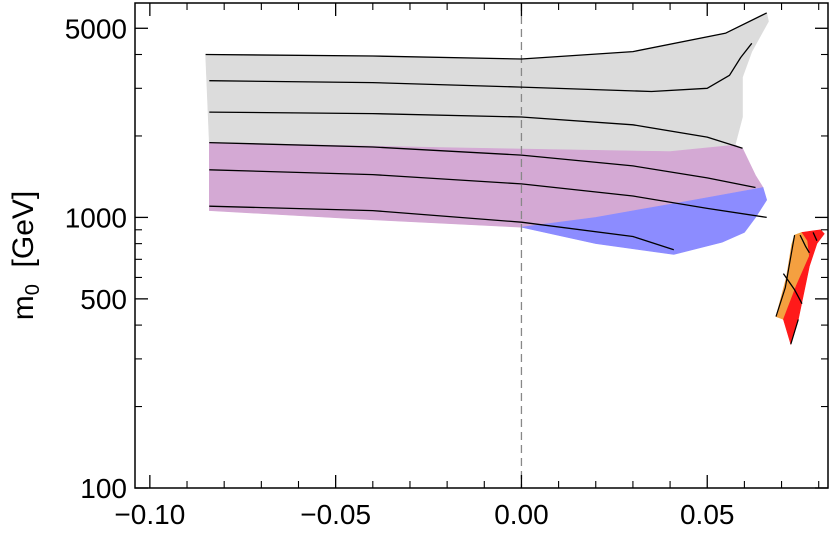 The image size is (830, 535). I want to click on x-tick-label: −0.10, so click(149, 514).